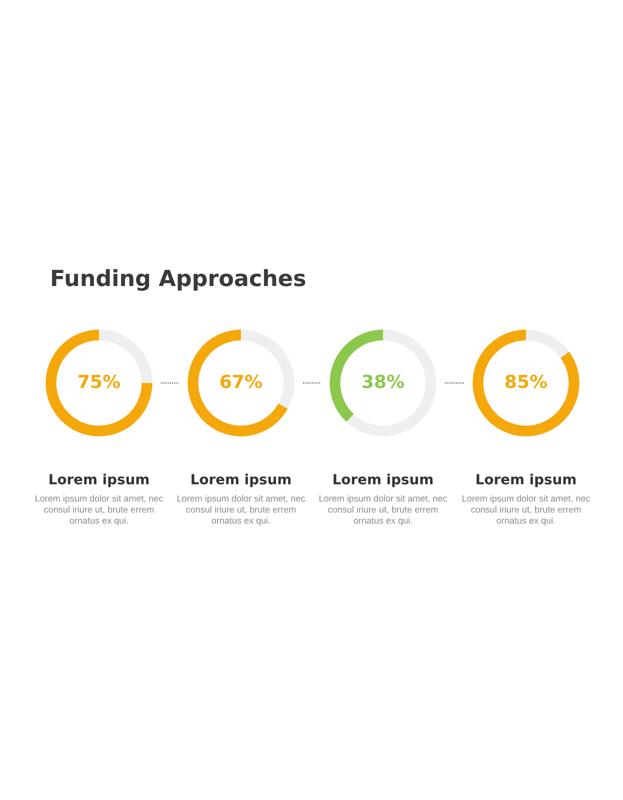 This screenshot has height=800, width=623. I want to click on data-label: 38%, so click(383, 381).